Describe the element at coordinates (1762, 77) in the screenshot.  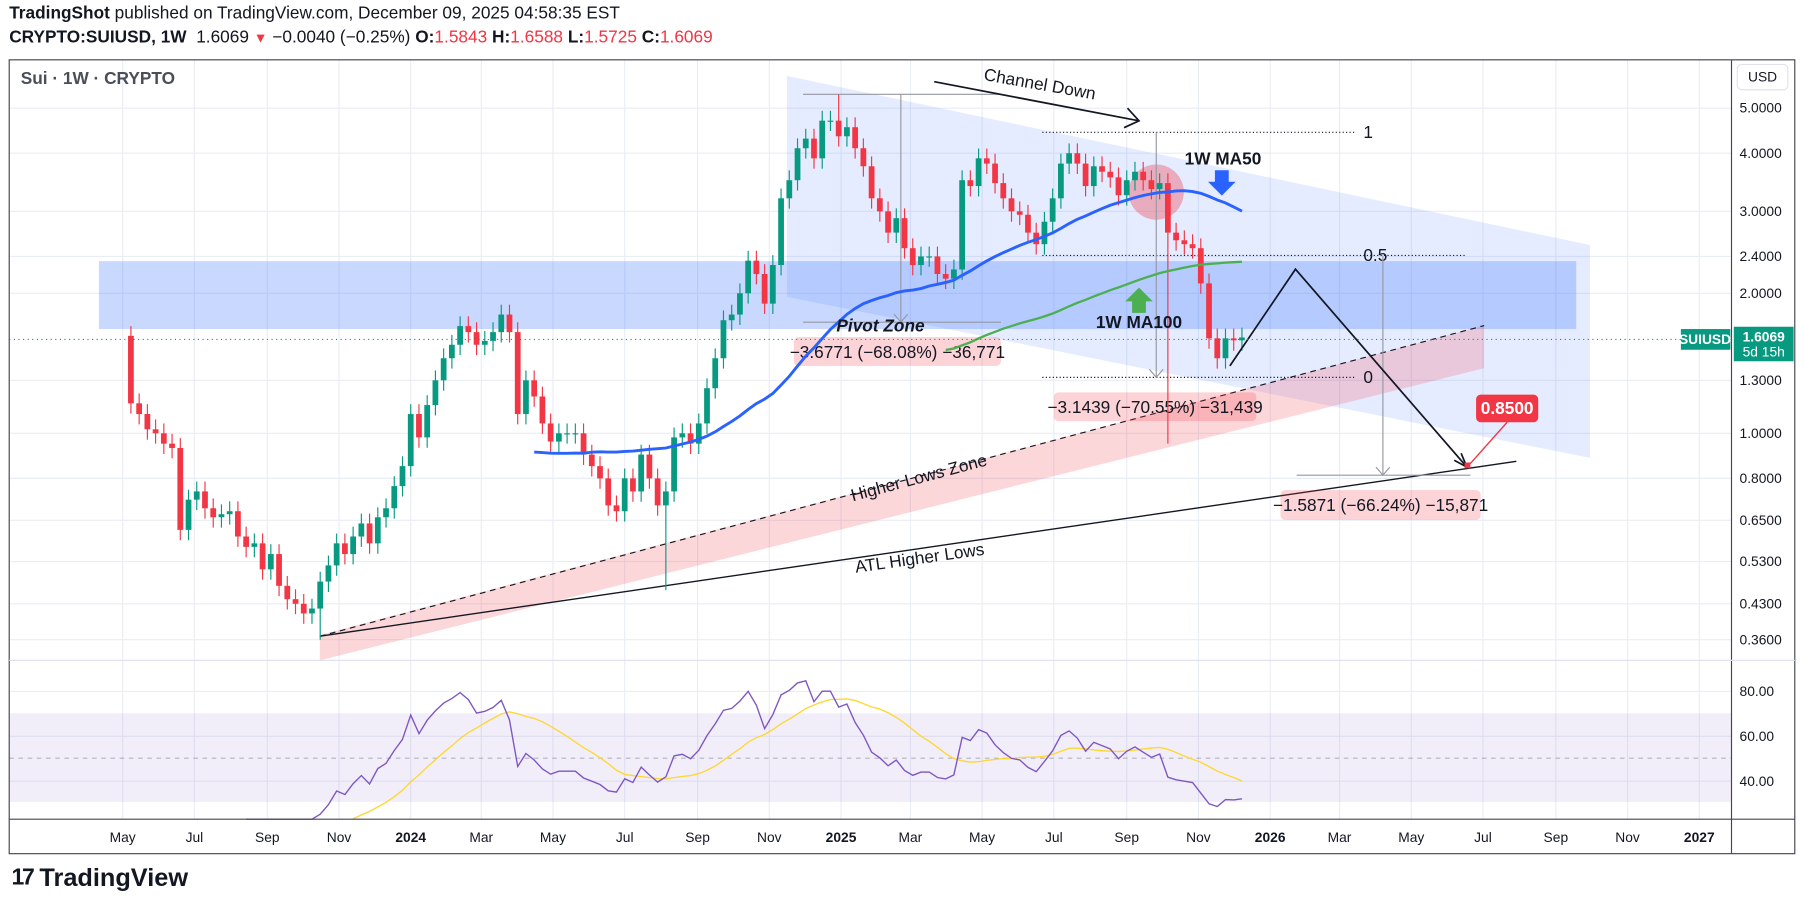
I see `currency-button` at that location.